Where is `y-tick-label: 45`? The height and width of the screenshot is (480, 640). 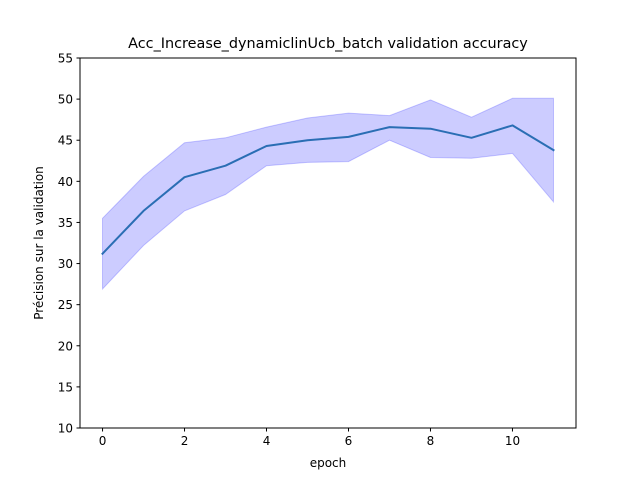 y-tick-label: 45 is located at coordinates (65, 141).